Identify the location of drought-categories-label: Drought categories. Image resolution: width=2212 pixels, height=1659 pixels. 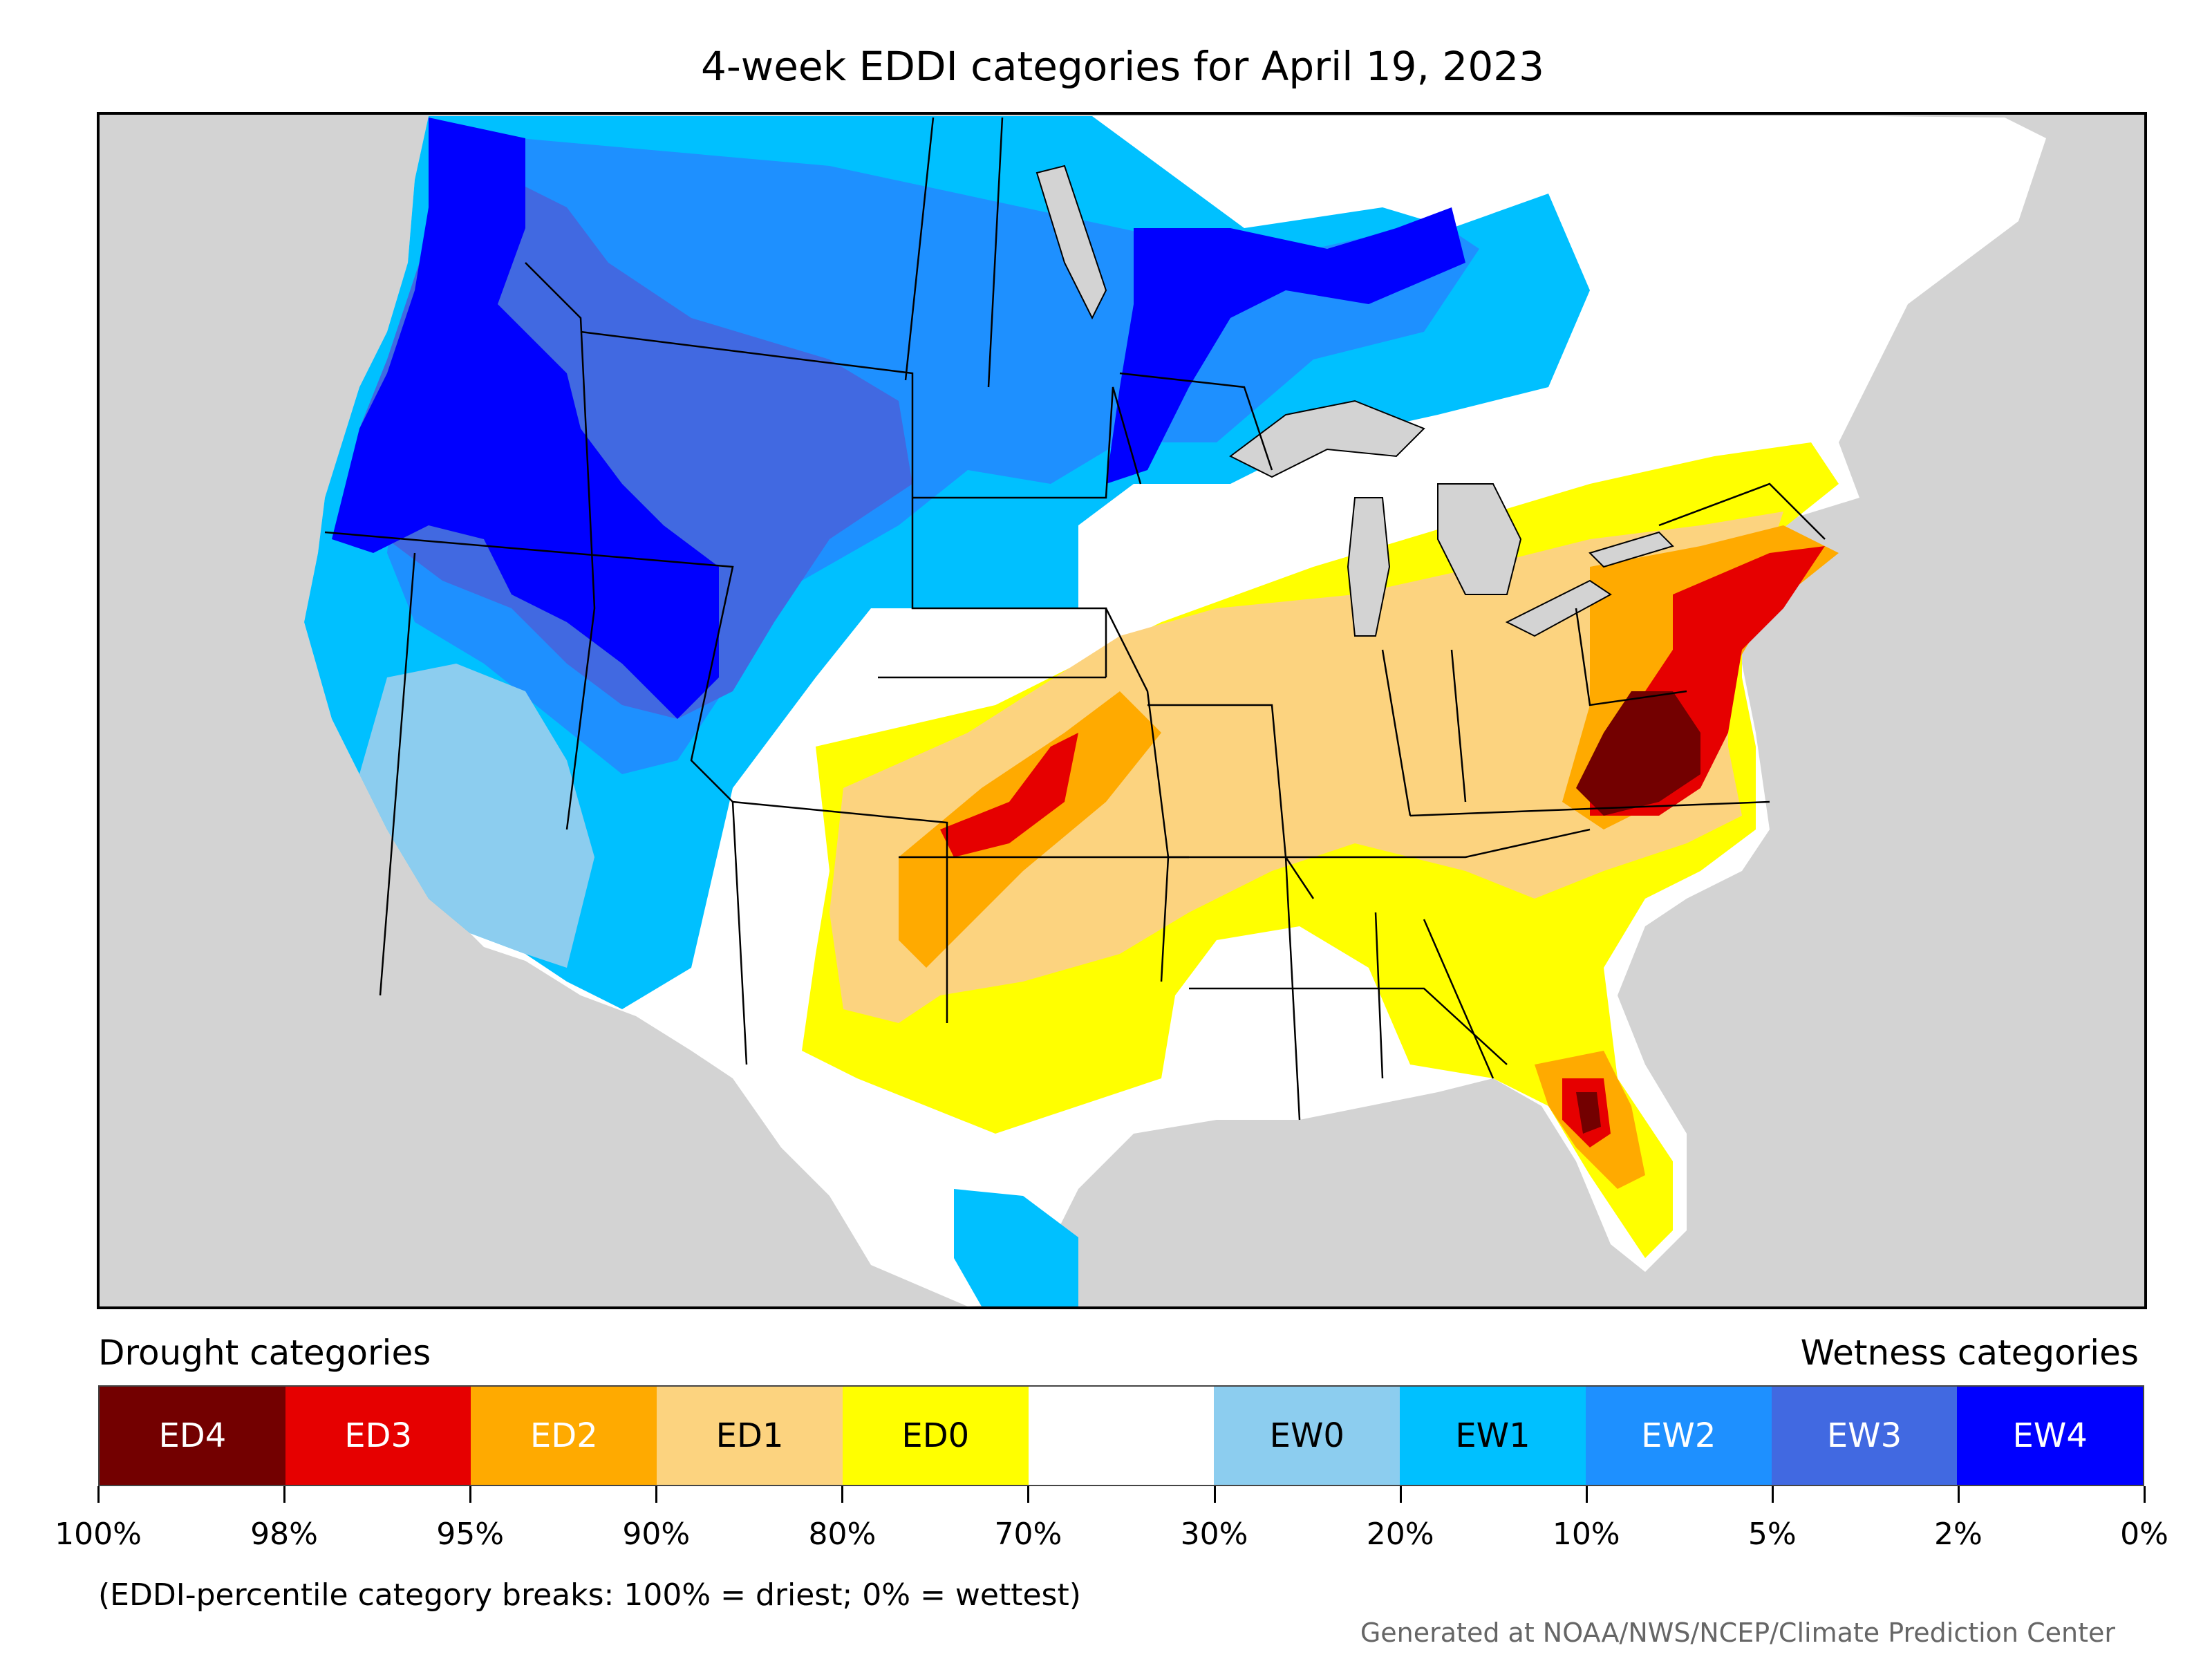
(264, 1353).